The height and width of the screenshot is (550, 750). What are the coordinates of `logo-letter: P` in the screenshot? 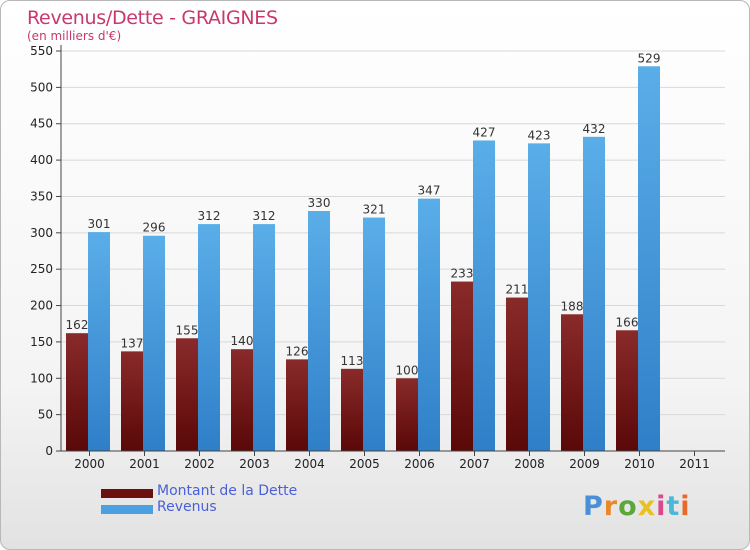 It's located at (593, 506).